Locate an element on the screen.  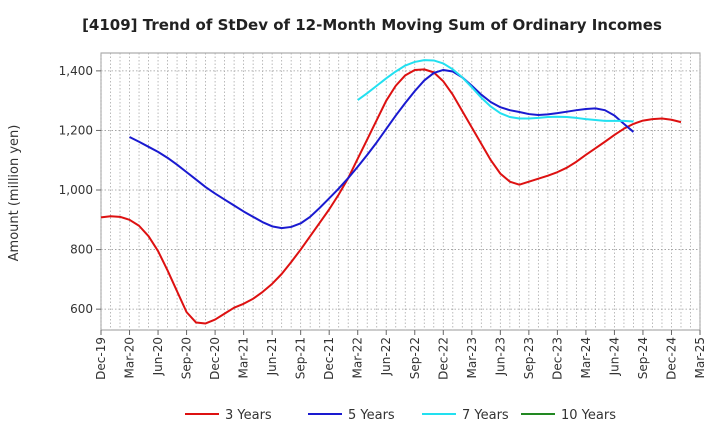
y-axis-label: Amount (million yen) is located at coordinates (14, 193).